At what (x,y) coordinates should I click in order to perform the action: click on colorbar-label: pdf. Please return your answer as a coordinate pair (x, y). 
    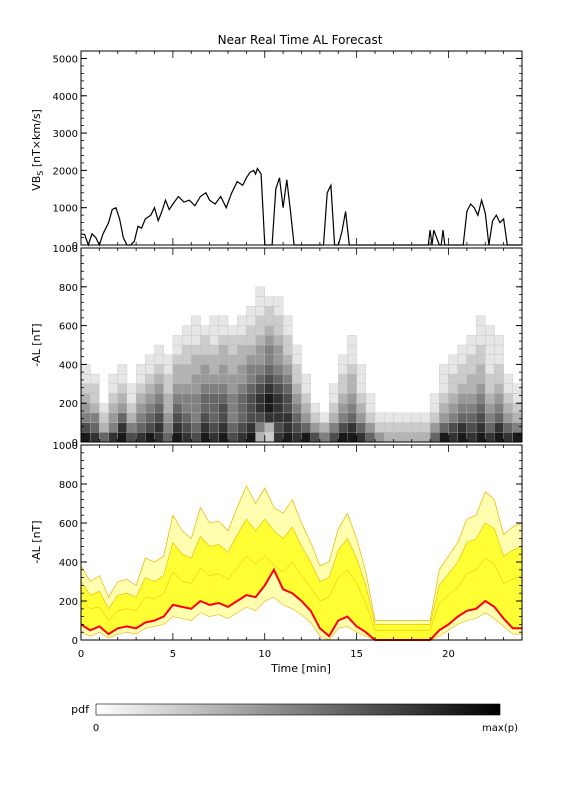
    Looking at the image, I should click on (80, 709).